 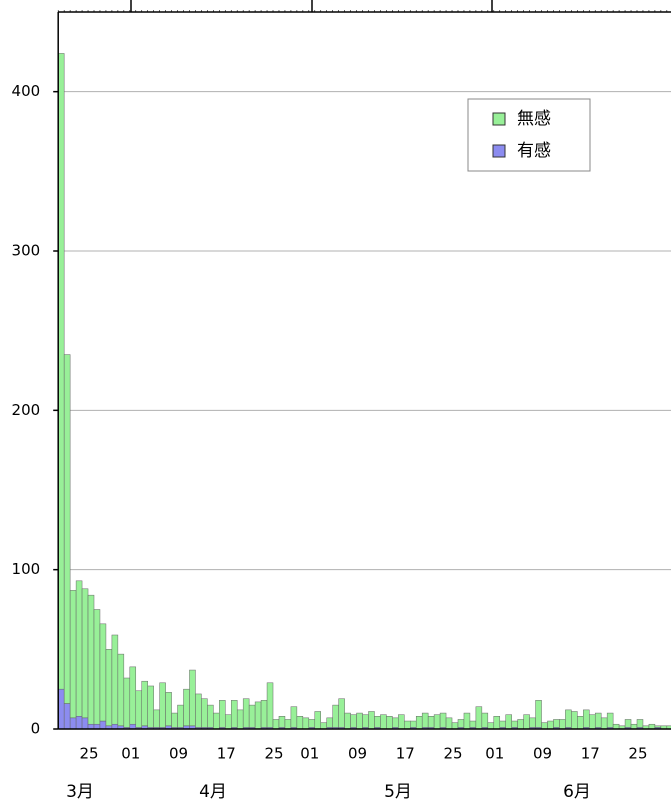 What do you see at coordinates (26, 569) in the screenshot?
I see `y-tick-label: 100` at bounding box center [26, 569].